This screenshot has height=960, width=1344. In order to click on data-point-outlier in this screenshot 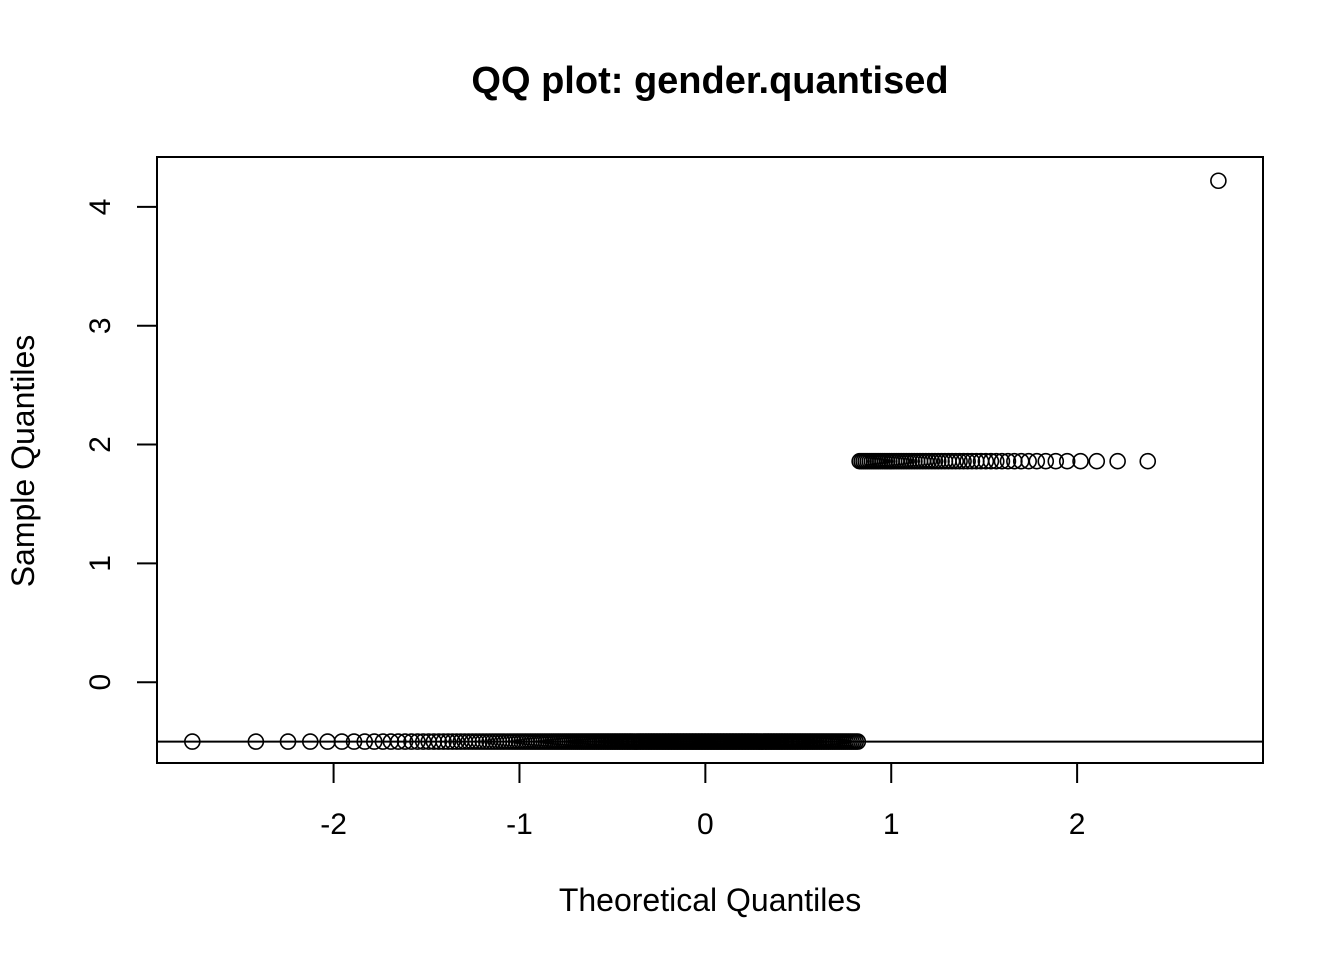, I will do `click(1218, 181)`.